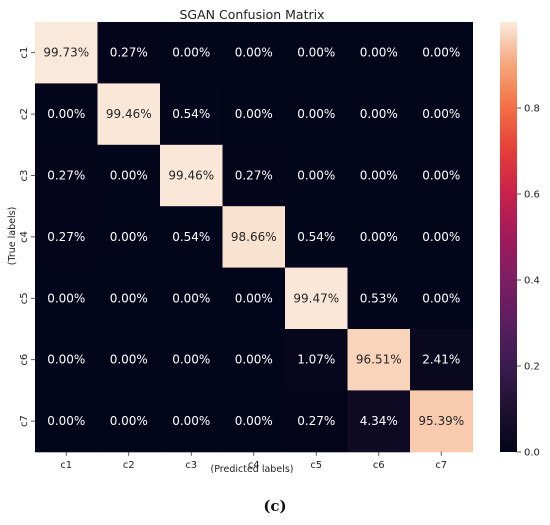 Image resolution: width=550 pixels, height=525 pixels. I want to click on colorbar-tick-label: 0.0, so click(532, 453).